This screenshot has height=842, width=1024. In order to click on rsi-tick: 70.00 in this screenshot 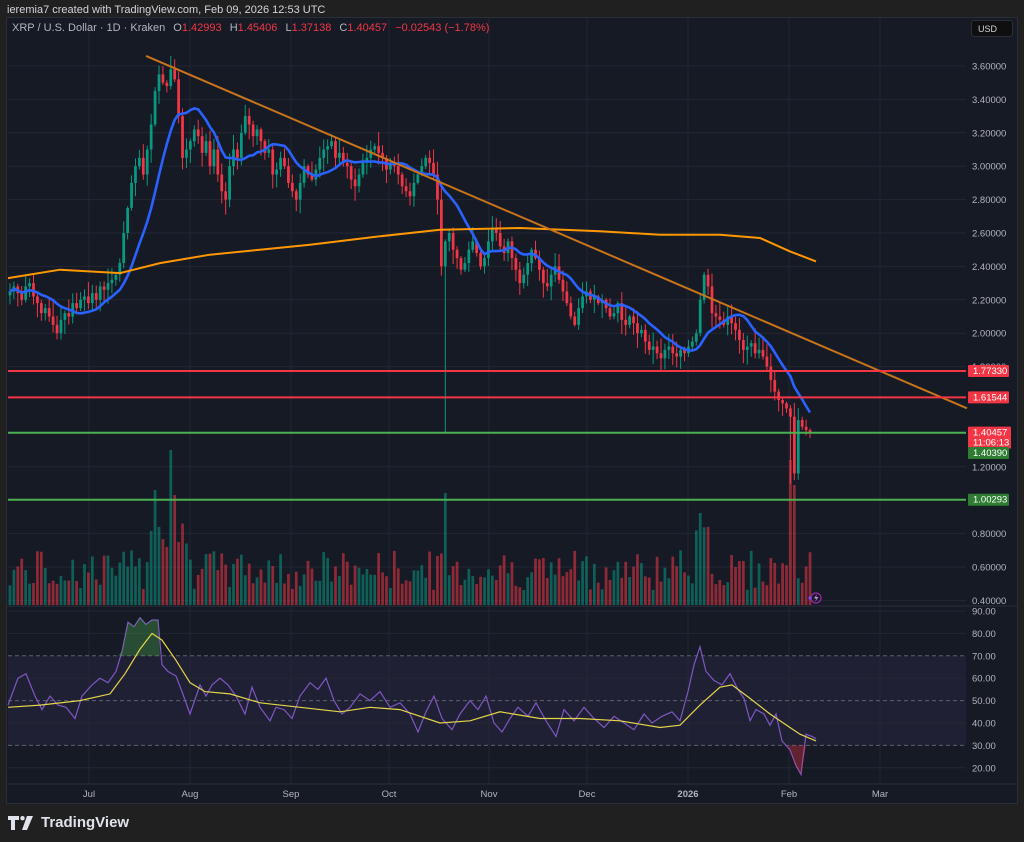, I will do `click(984, 656)`.